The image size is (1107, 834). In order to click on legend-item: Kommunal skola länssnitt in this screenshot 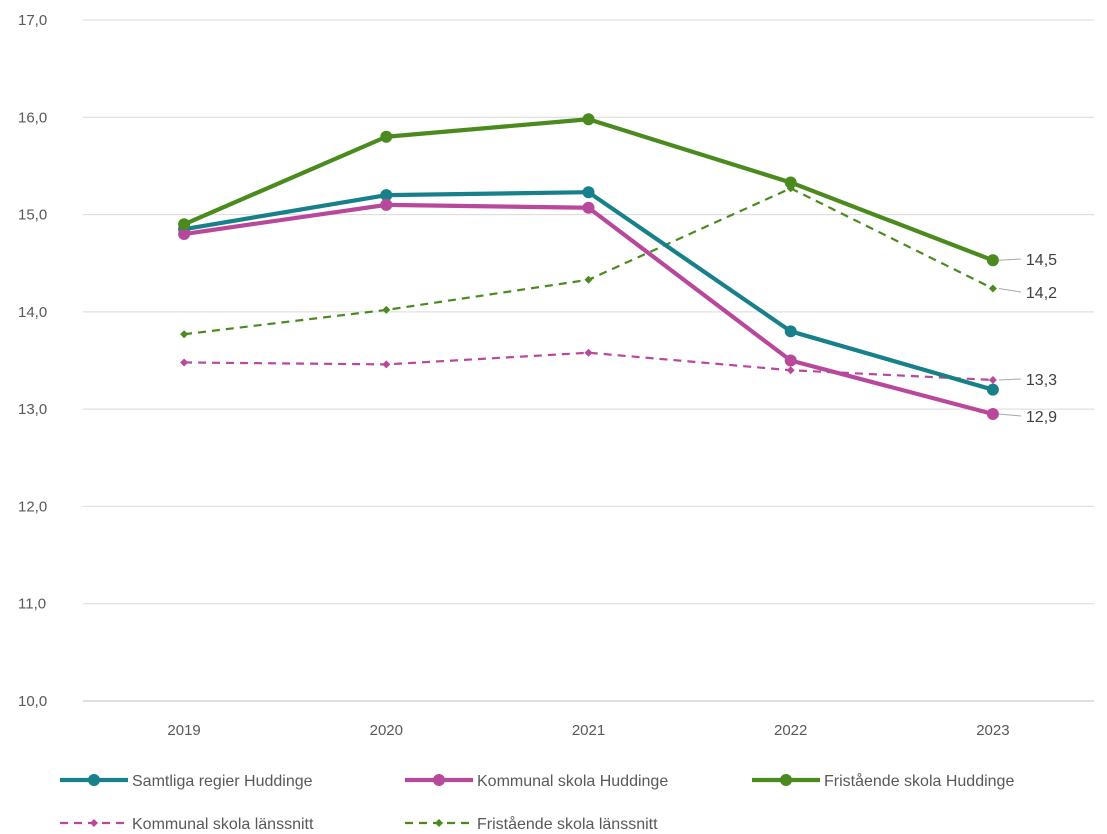, I will do `click(187, 824)`.